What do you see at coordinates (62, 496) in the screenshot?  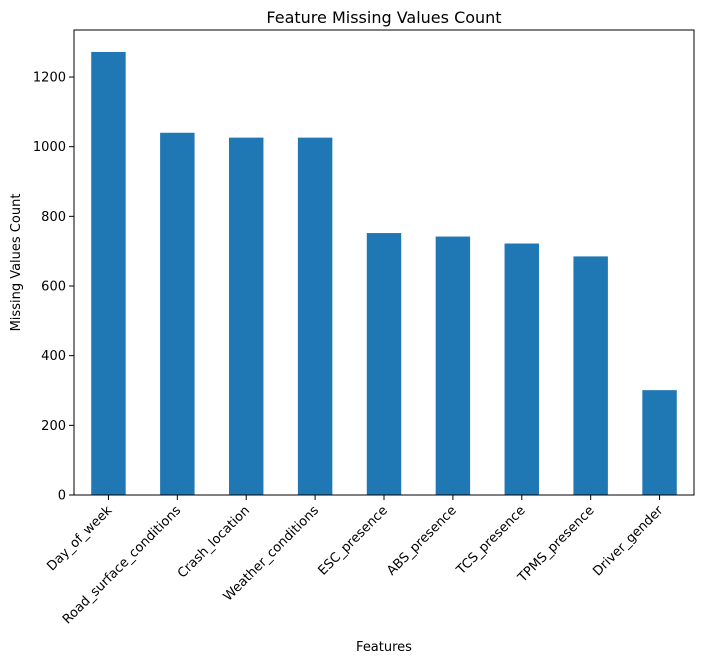 I see `y-tick-label: 0` at bounding box center [62, 496].